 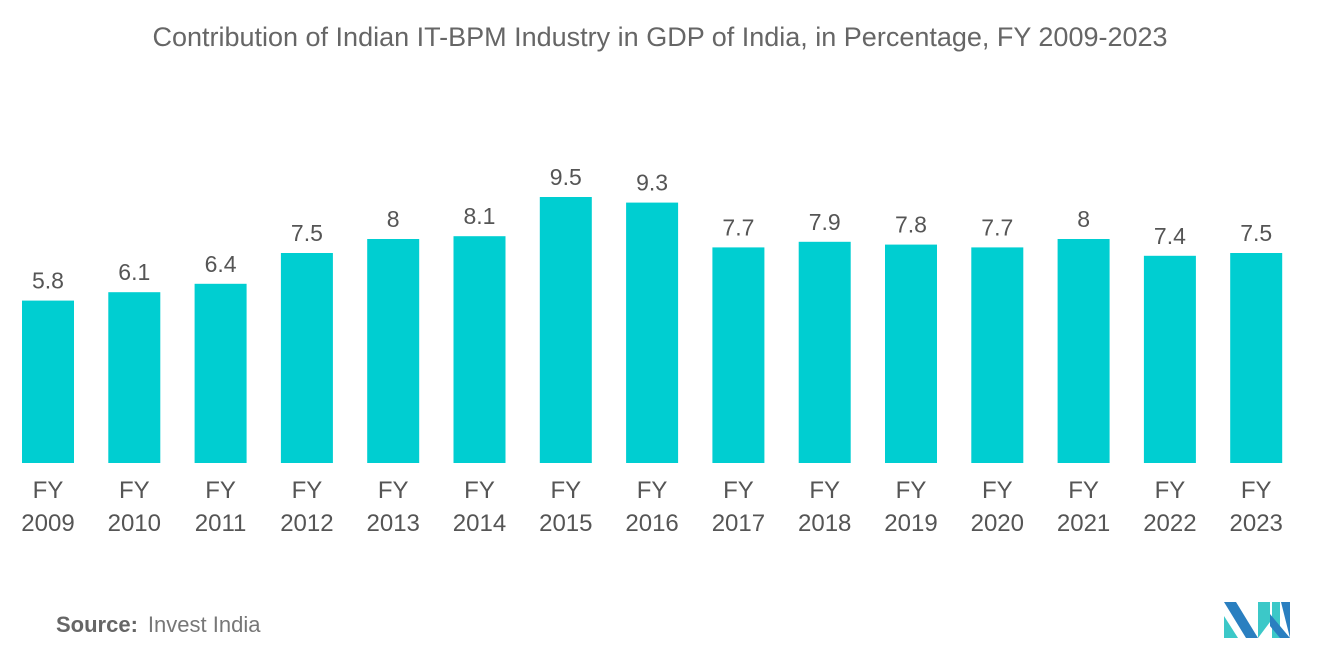 I want to click on x-tick-label: 2020, so click(x=997, y=523).